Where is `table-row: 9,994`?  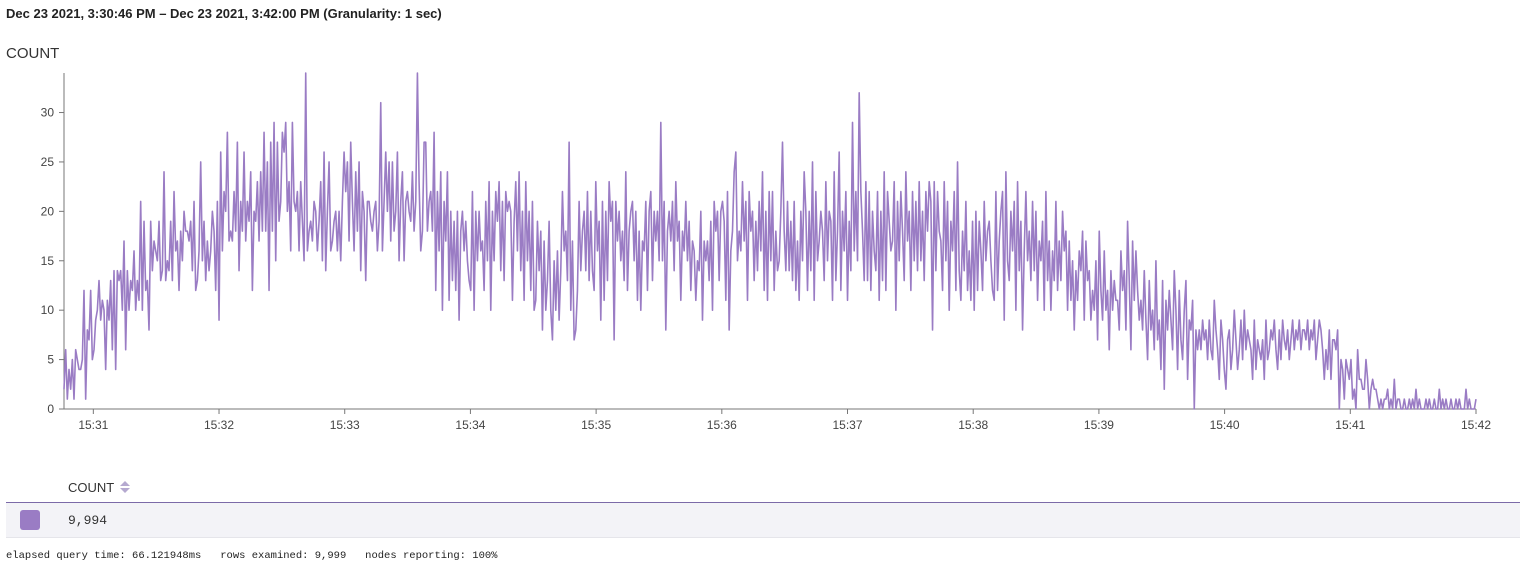
table-row: 9,994 is located at coordinates (763, 520).